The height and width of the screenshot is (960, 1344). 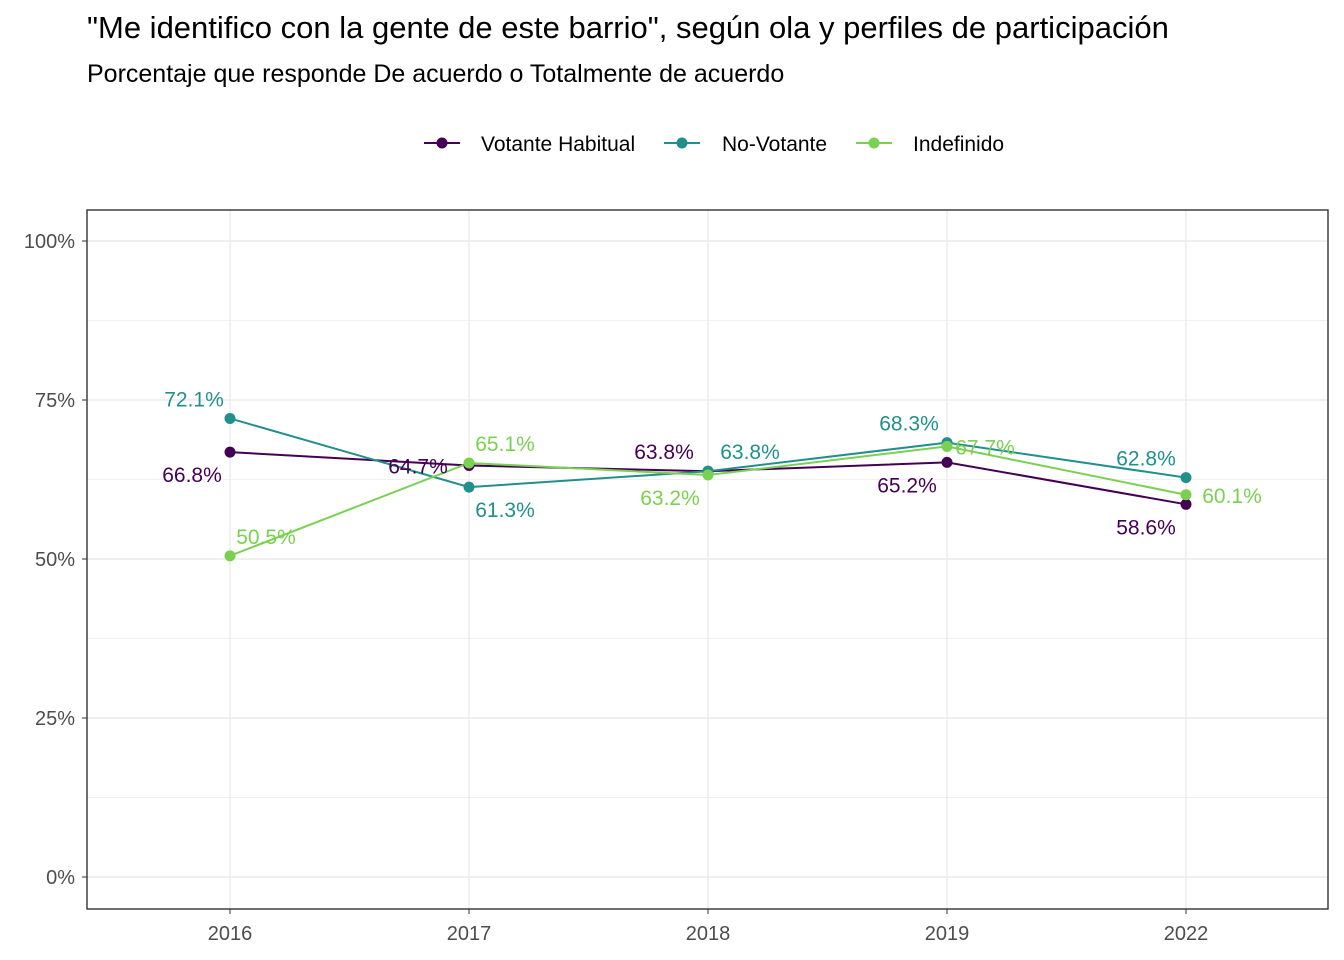 I want to click on data-label: 68.3%, so click(x=909, y=424).